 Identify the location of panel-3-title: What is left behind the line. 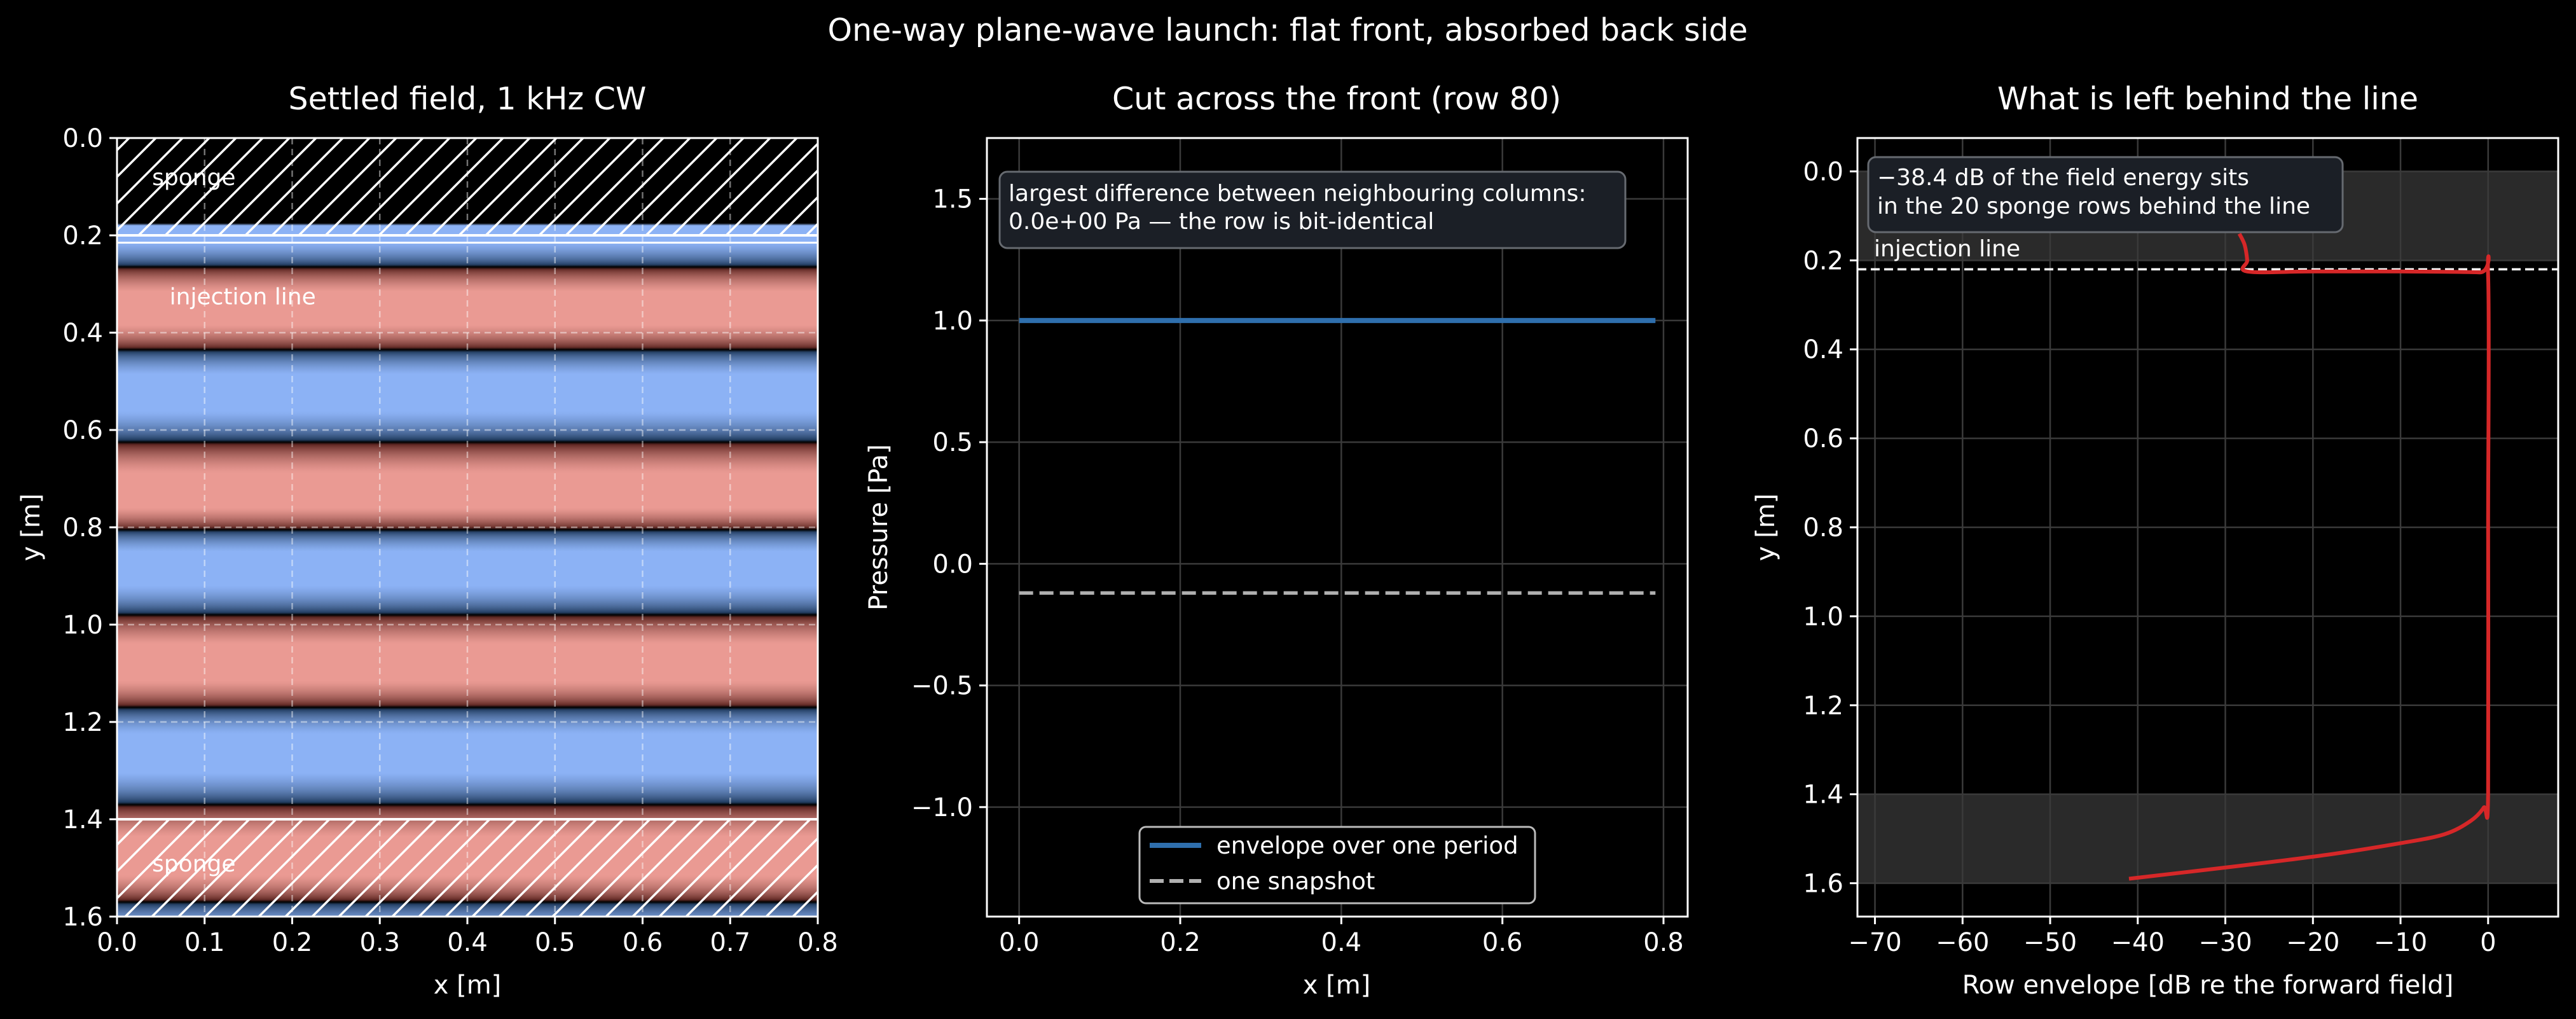
(2207, 99).